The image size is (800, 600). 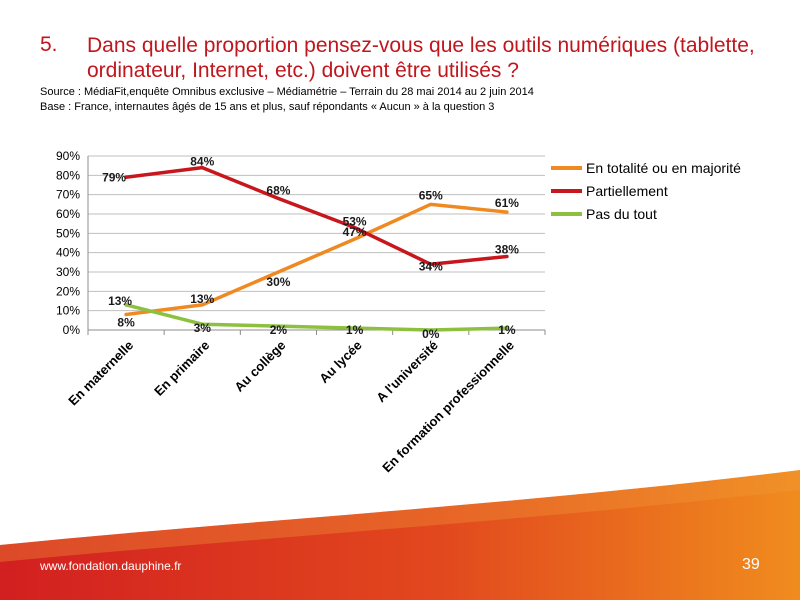 What do you see at coordinates (507, 203) in the screenshot?
I see `data-label: 61%` at bounding box center [507, 203].